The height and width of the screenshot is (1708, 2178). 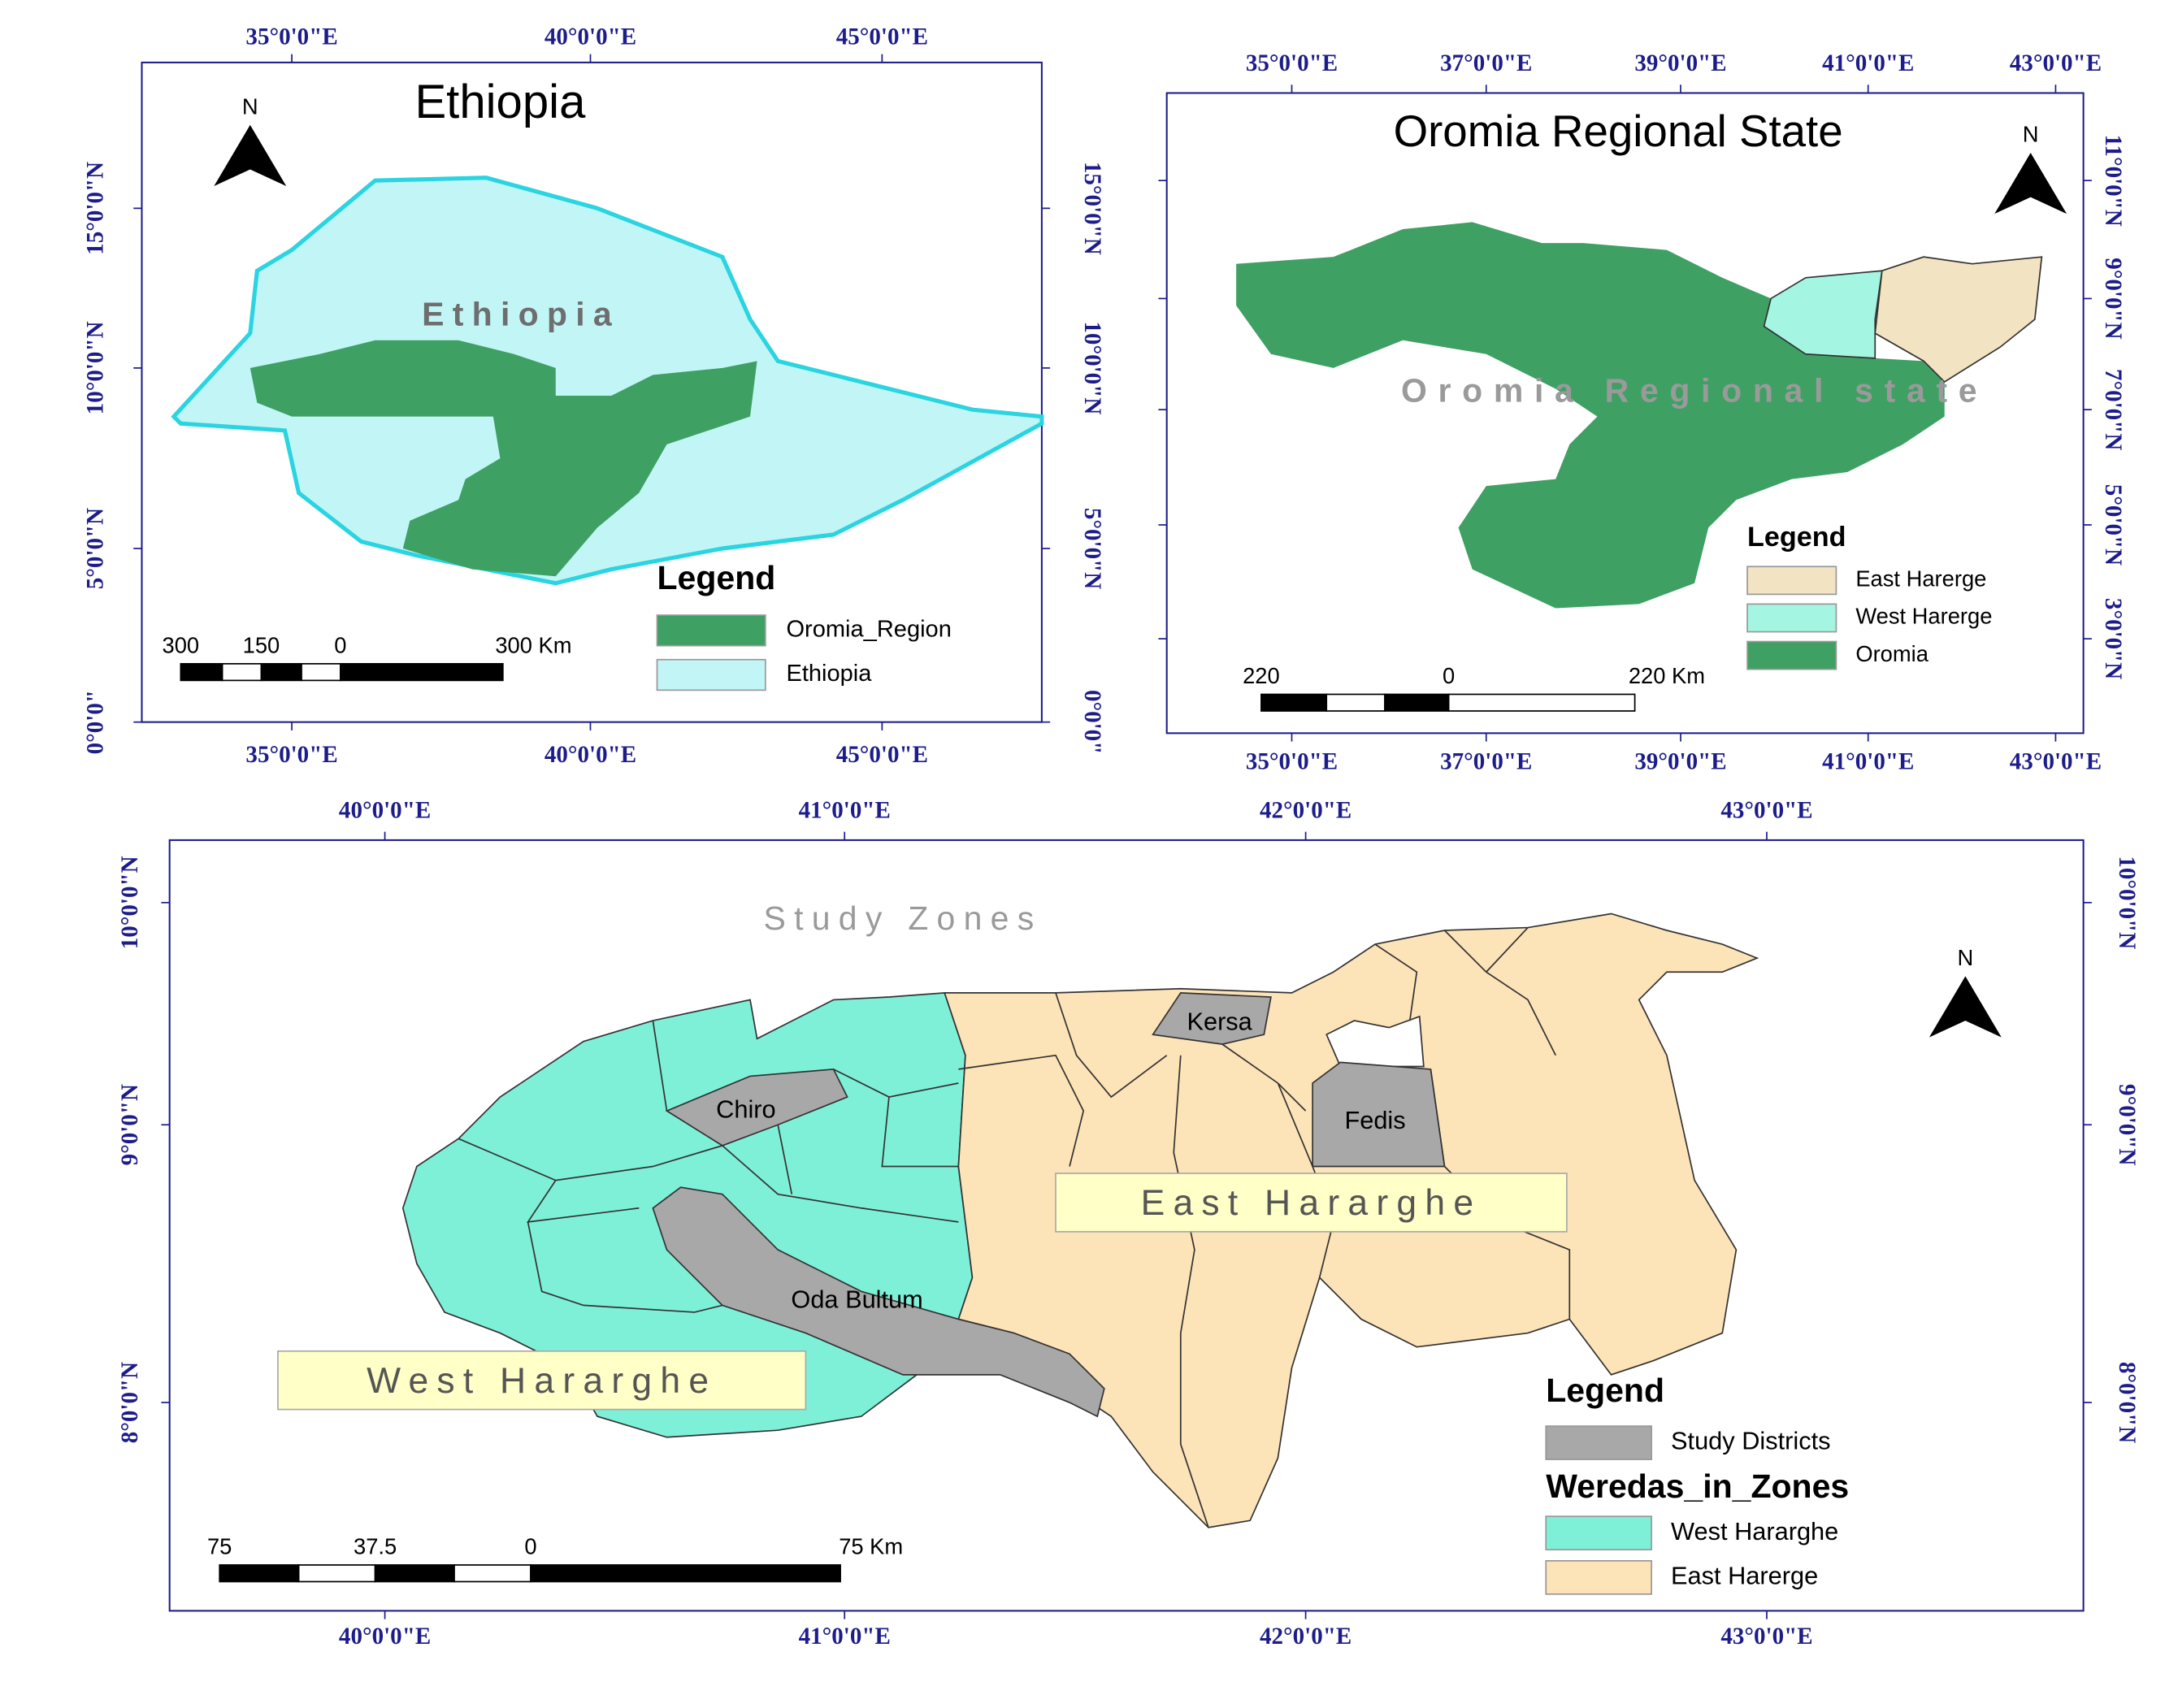 I want to click on ethiopia-shape, so click(x=607, y=381).